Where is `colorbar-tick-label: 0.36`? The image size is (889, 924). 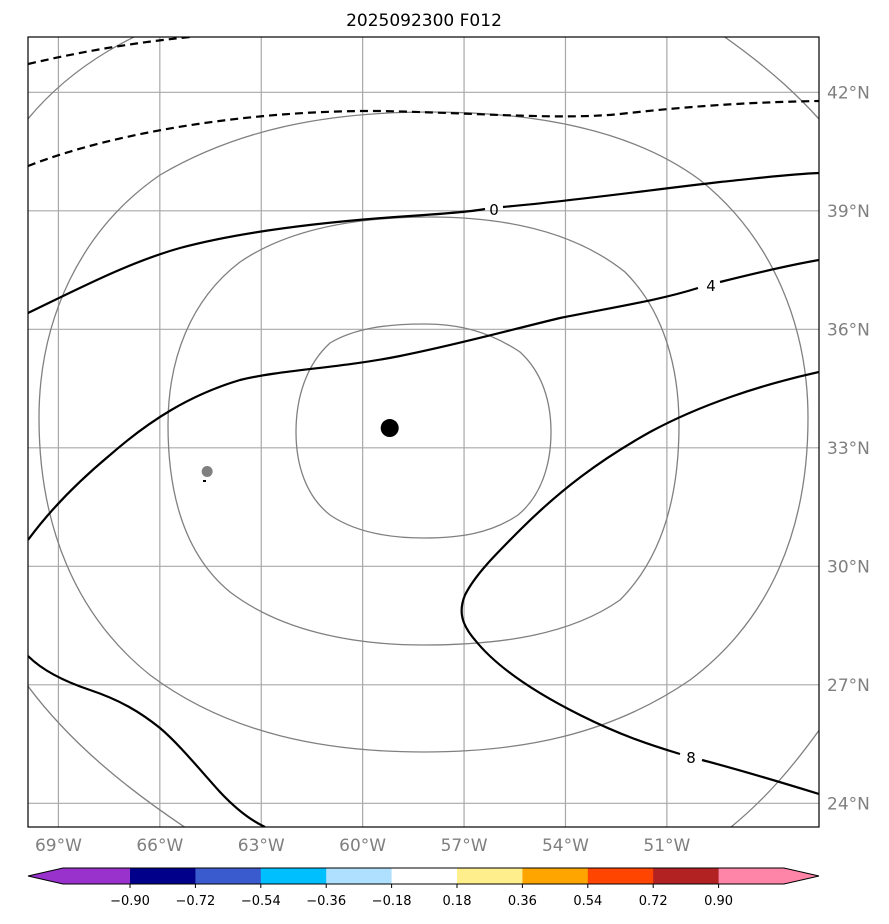 colorbar-tick-label: 0.36 is located at coordinates (522, 901).